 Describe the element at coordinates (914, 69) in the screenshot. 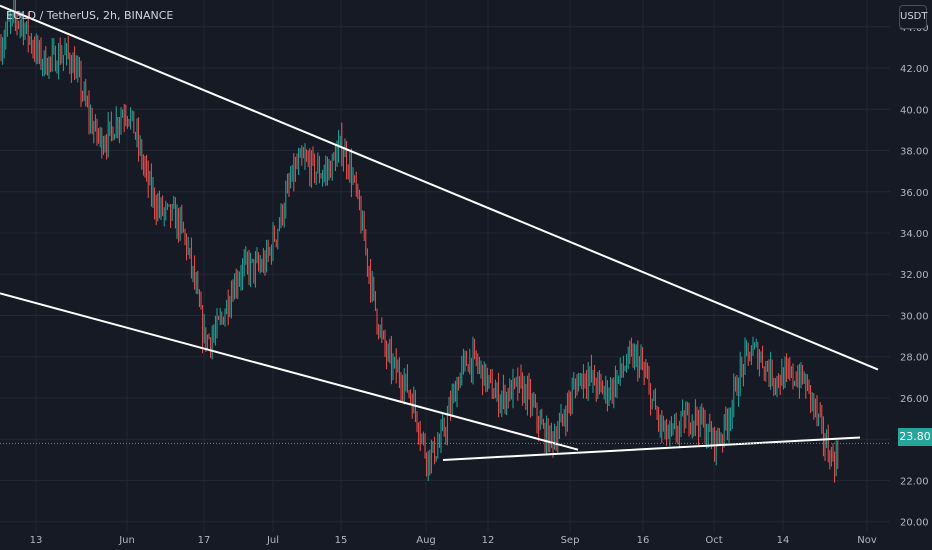

I see `y-tick-label-1: 42.00` at that location.